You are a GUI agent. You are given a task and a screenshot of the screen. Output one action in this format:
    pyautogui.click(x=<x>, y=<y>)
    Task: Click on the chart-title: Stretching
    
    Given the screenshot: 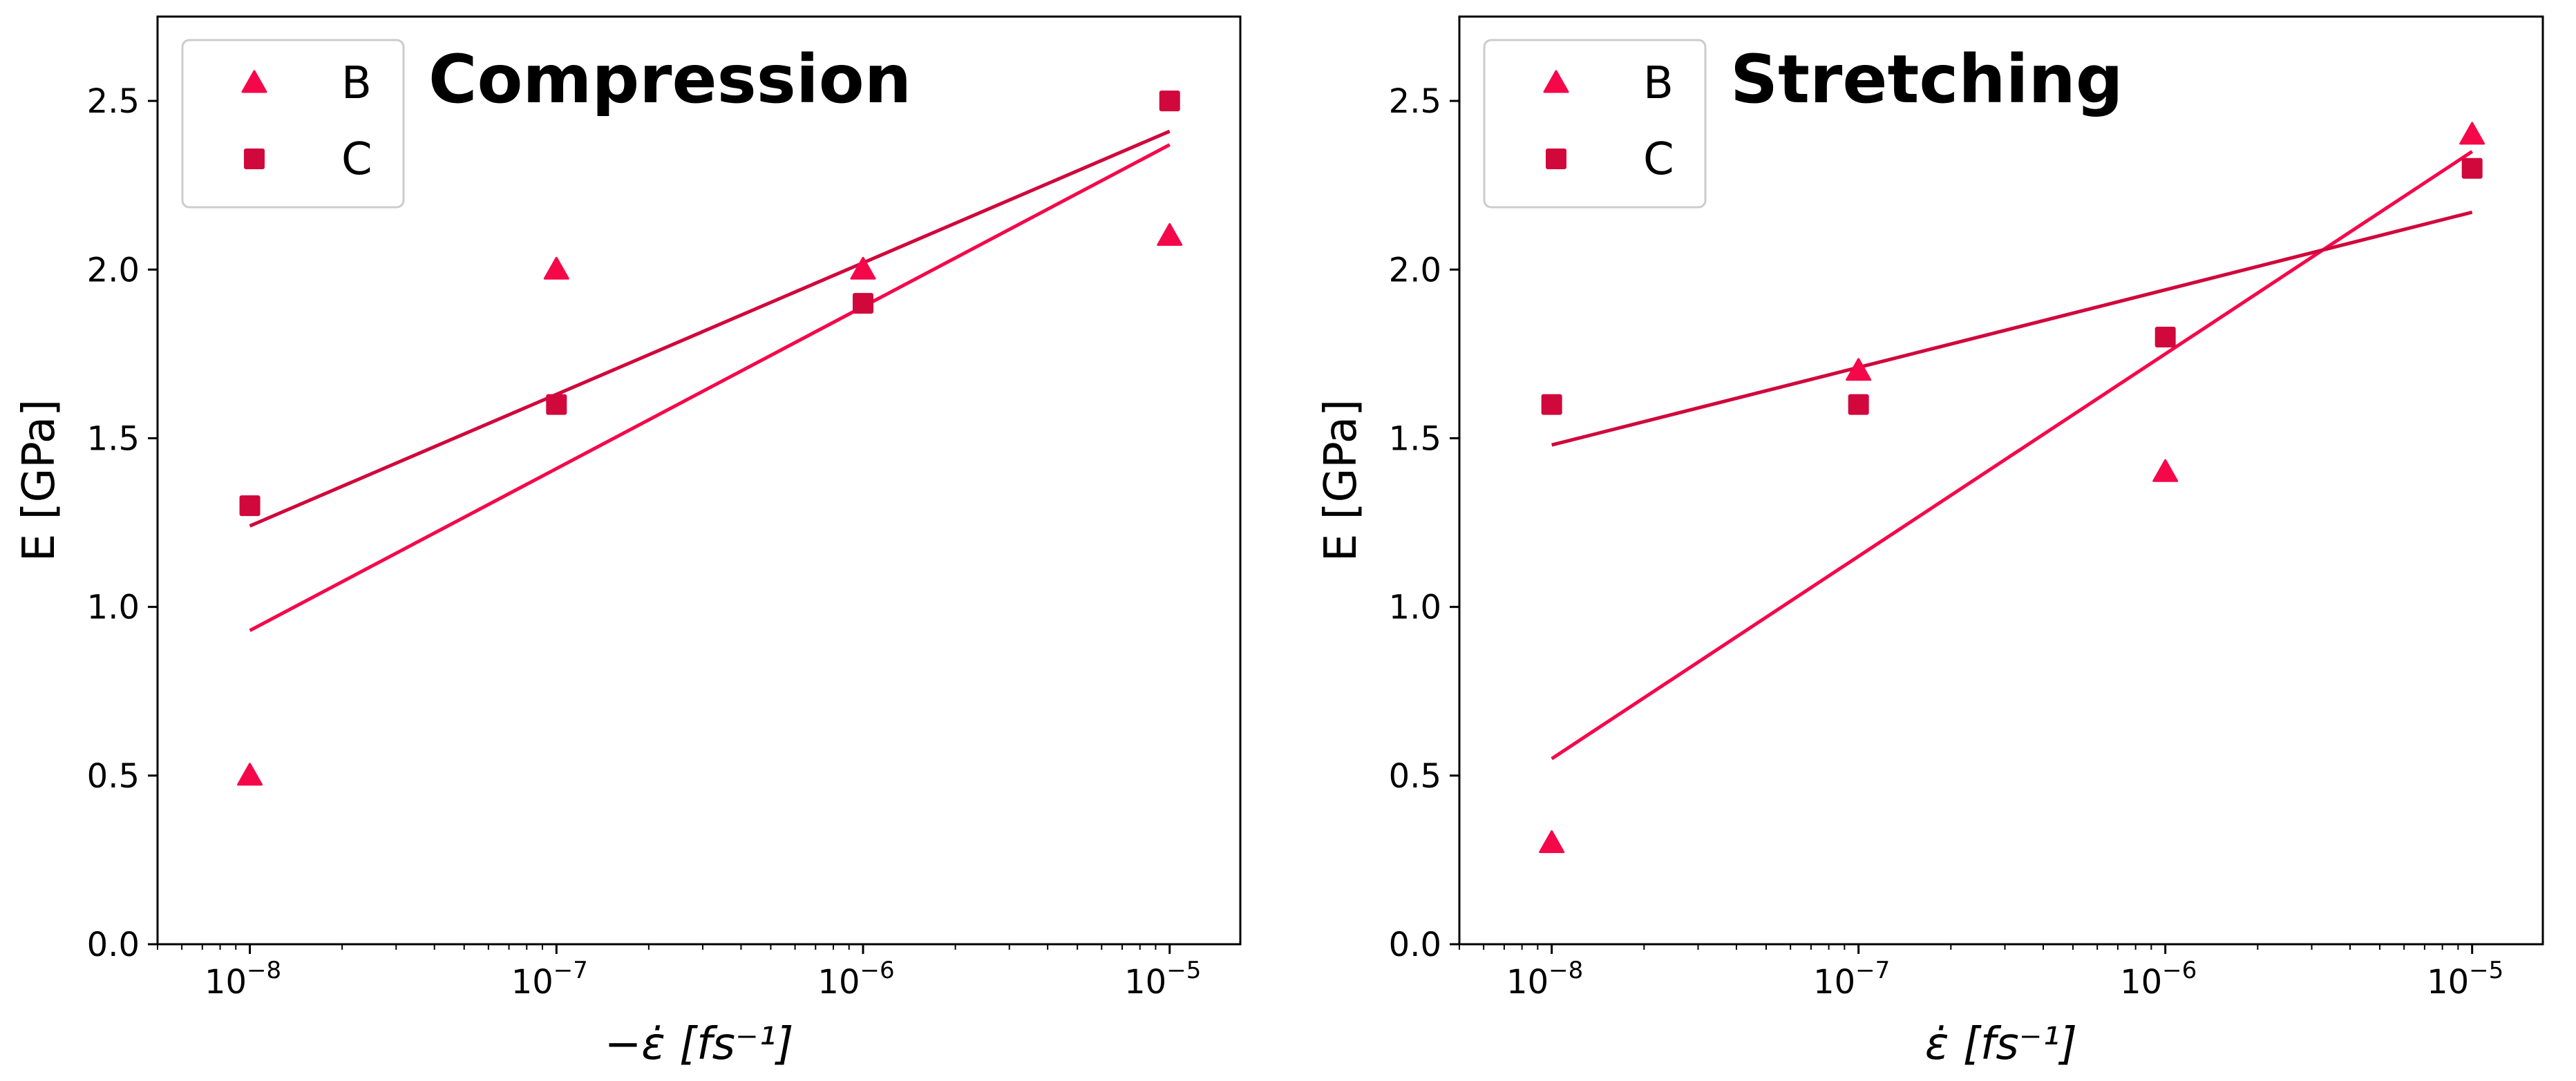 What is the action you would take?
    pyautogui.click(x=1926, y=79)
    